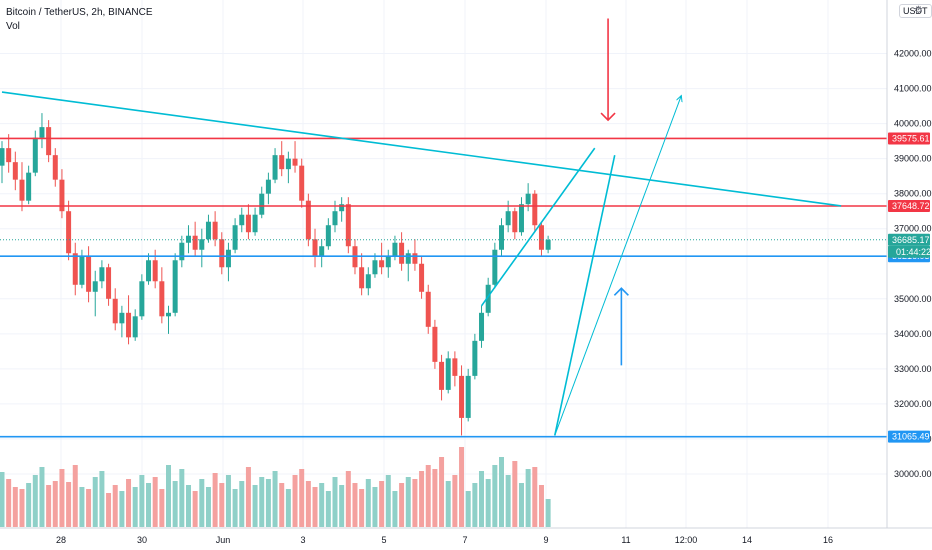  I want to click on y-tick-label: 30000.00, so click(913, 474).